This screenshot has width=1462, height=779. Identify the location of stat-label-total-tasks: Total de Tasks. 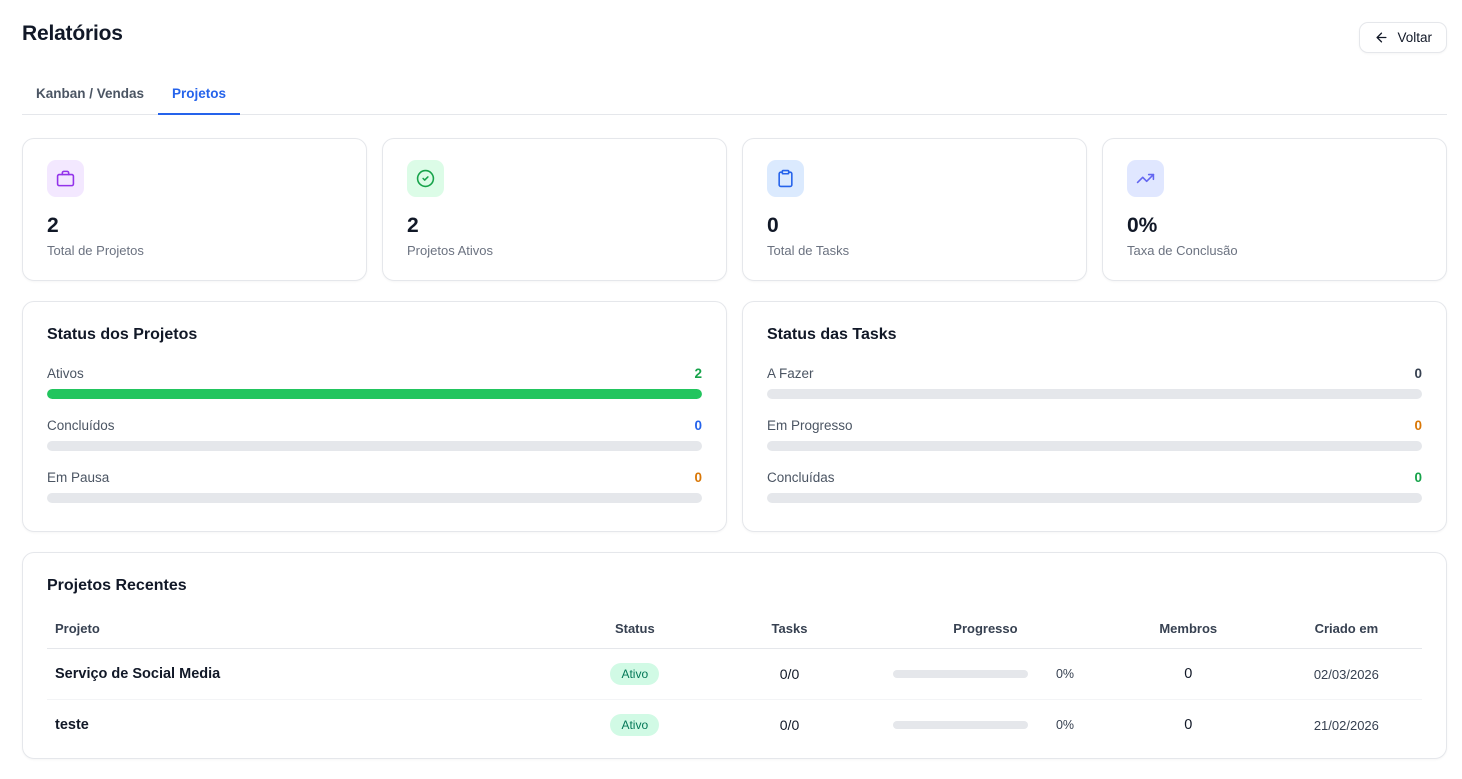
(808, 250).